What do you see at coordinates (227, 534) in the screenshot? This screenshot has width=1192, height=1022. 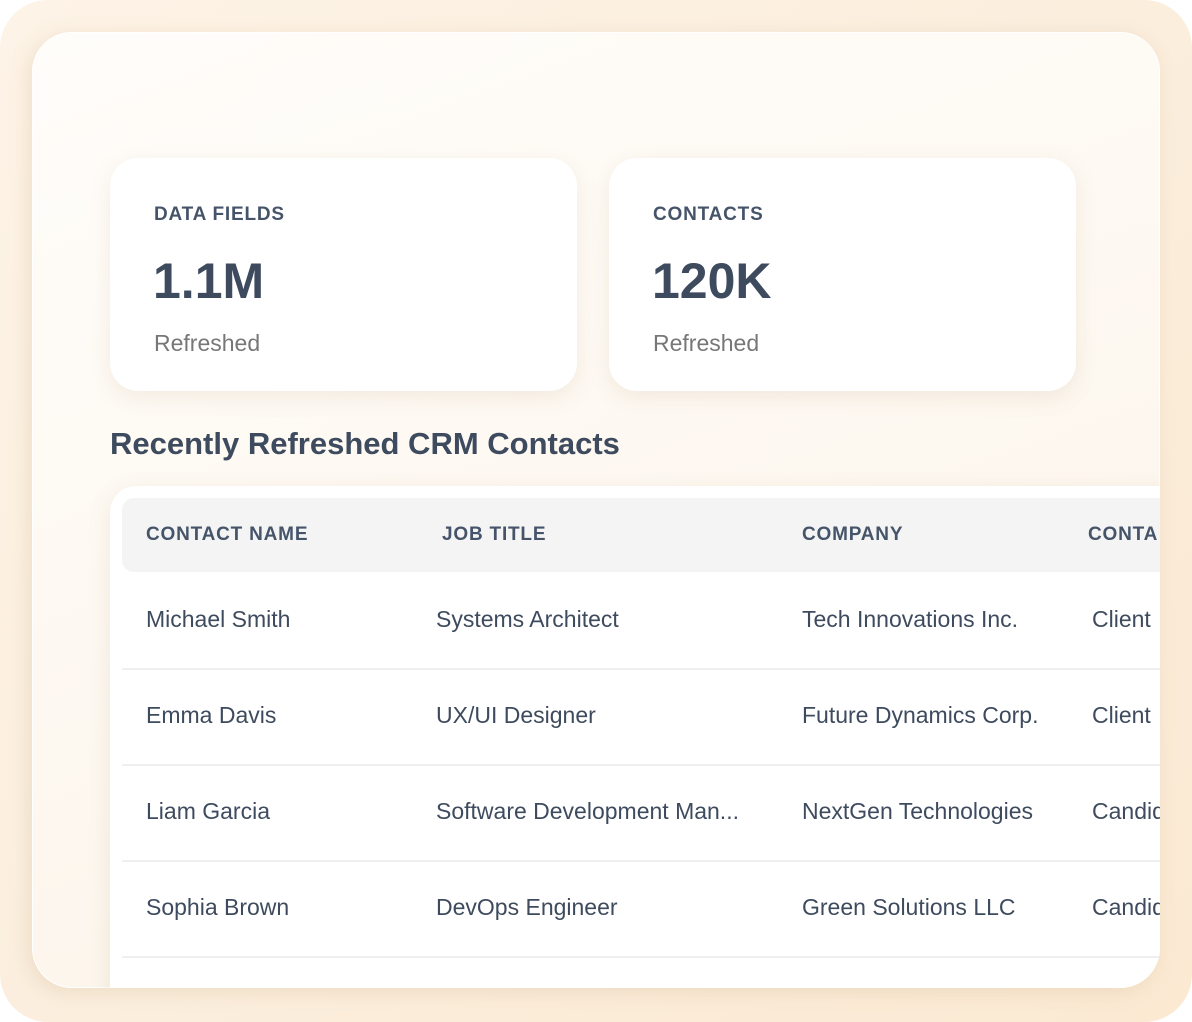 I see `column-header: CONTACT NAME` at bounding box center [227, 534].